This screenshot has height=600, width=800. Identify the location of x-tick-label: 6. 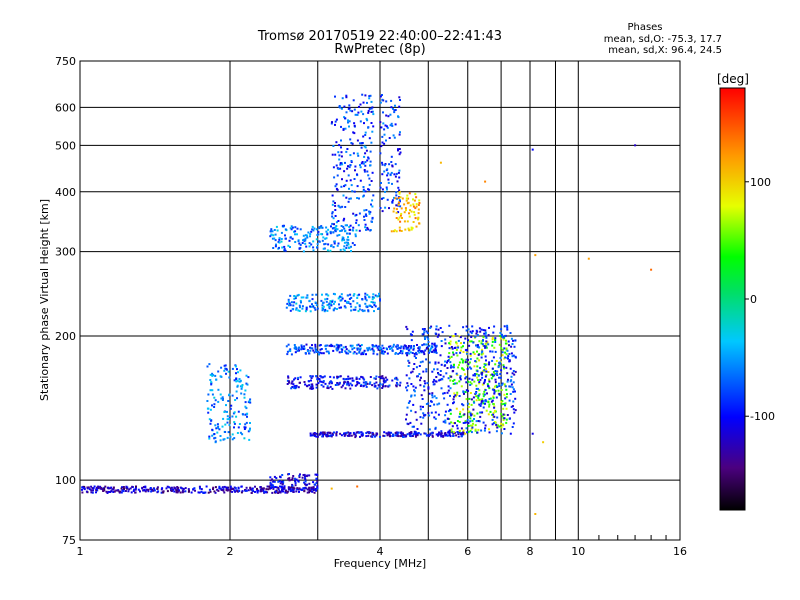
(467, 551).